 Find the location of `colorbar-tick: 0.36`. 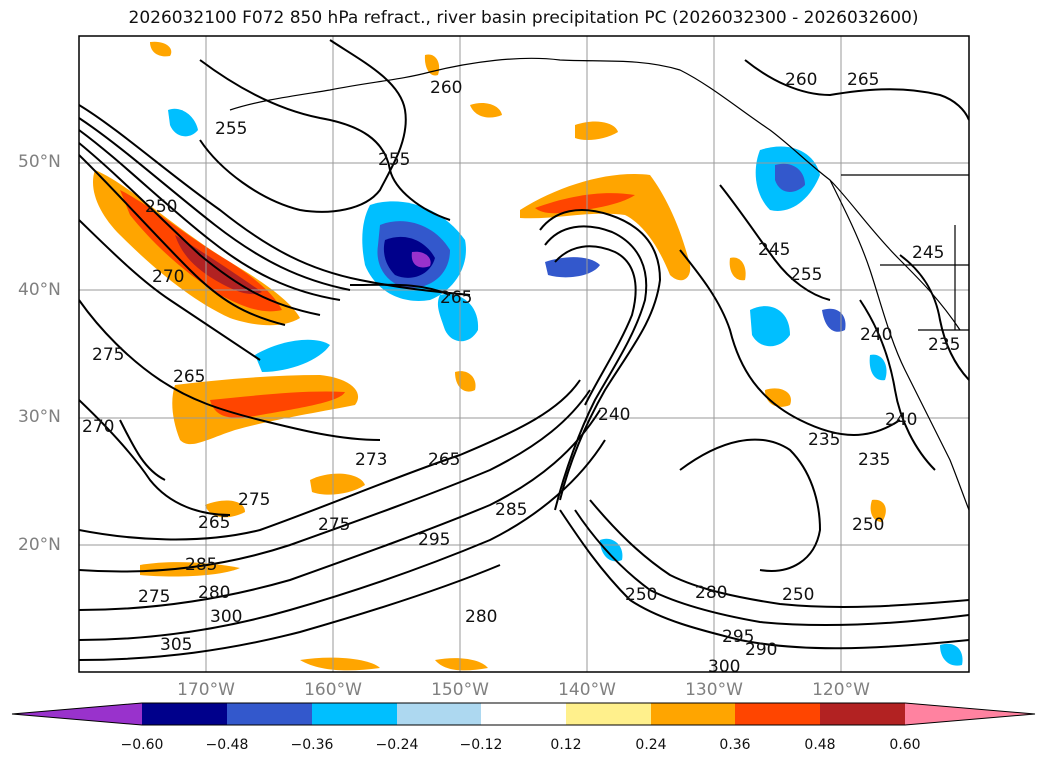

colorbar-tick: 0.36 is located at coordinates (735, 745).